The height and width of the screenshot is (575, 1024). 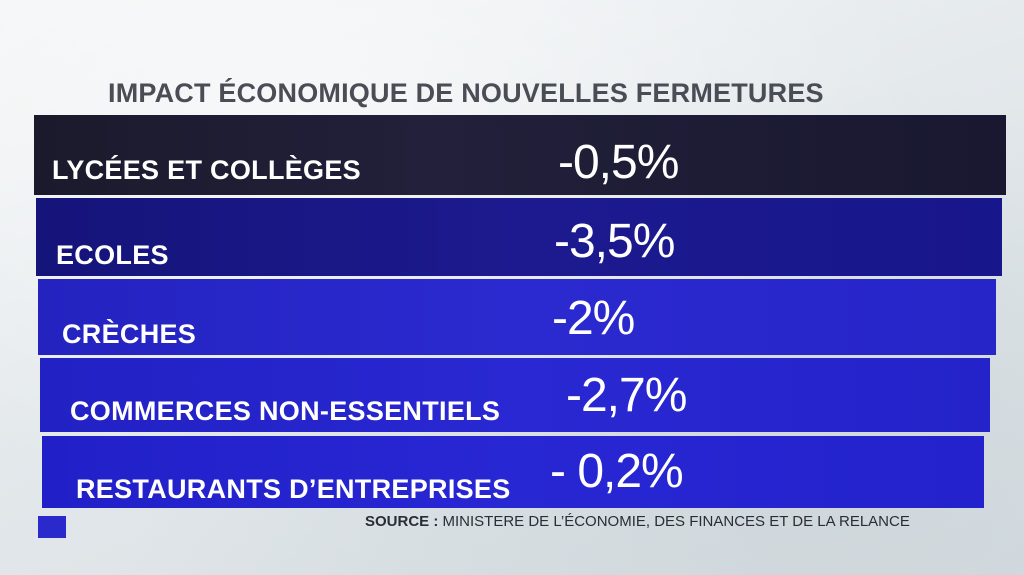 I want to click on table-row: RESTAURANTS D’ENTREPRISES - 0,2%, so click(x=513, y=472).